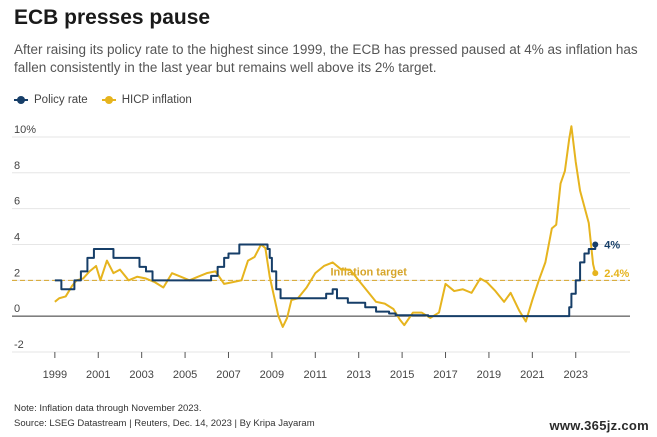  I want to click on x-tick-label-6: 2011, so click(315, 375).